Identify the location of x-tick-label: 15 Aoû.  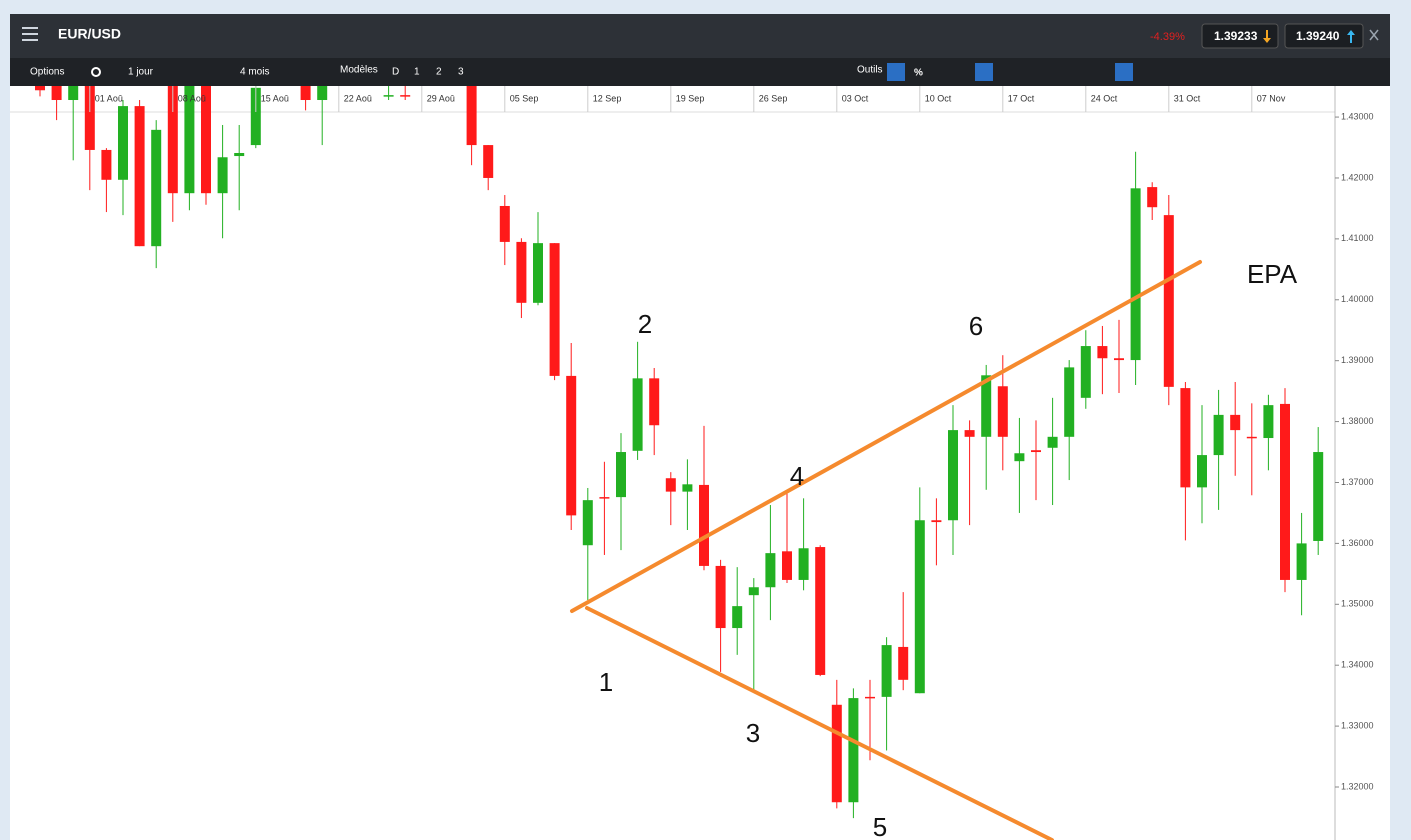
(275, 98).